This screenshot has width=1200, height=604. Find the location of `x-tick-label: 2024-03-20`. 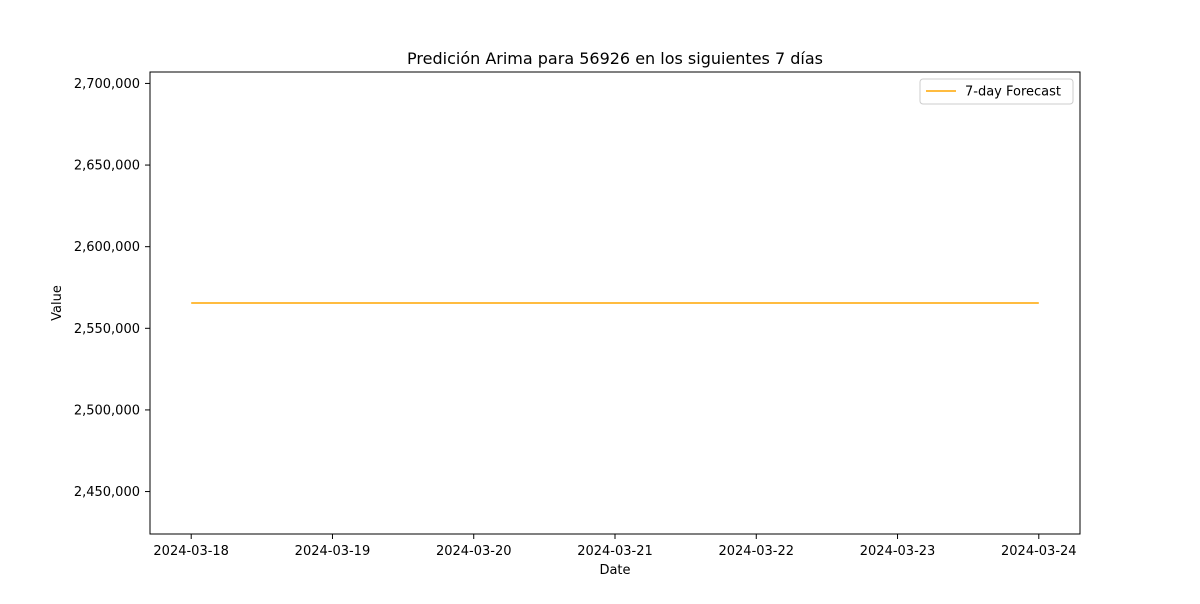

x-tick-label: 2024-03-20 is located at coordinates (474, 551).